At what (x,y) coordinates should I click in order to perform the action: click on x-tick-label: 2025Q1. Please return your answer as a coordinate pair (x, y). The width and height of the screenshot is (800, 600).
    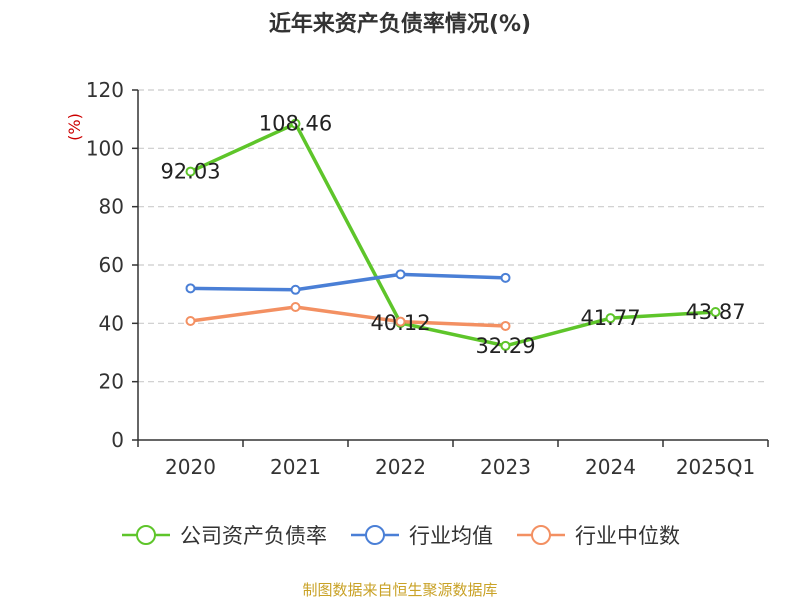
    Looking at the image, I should click on (715, 467).